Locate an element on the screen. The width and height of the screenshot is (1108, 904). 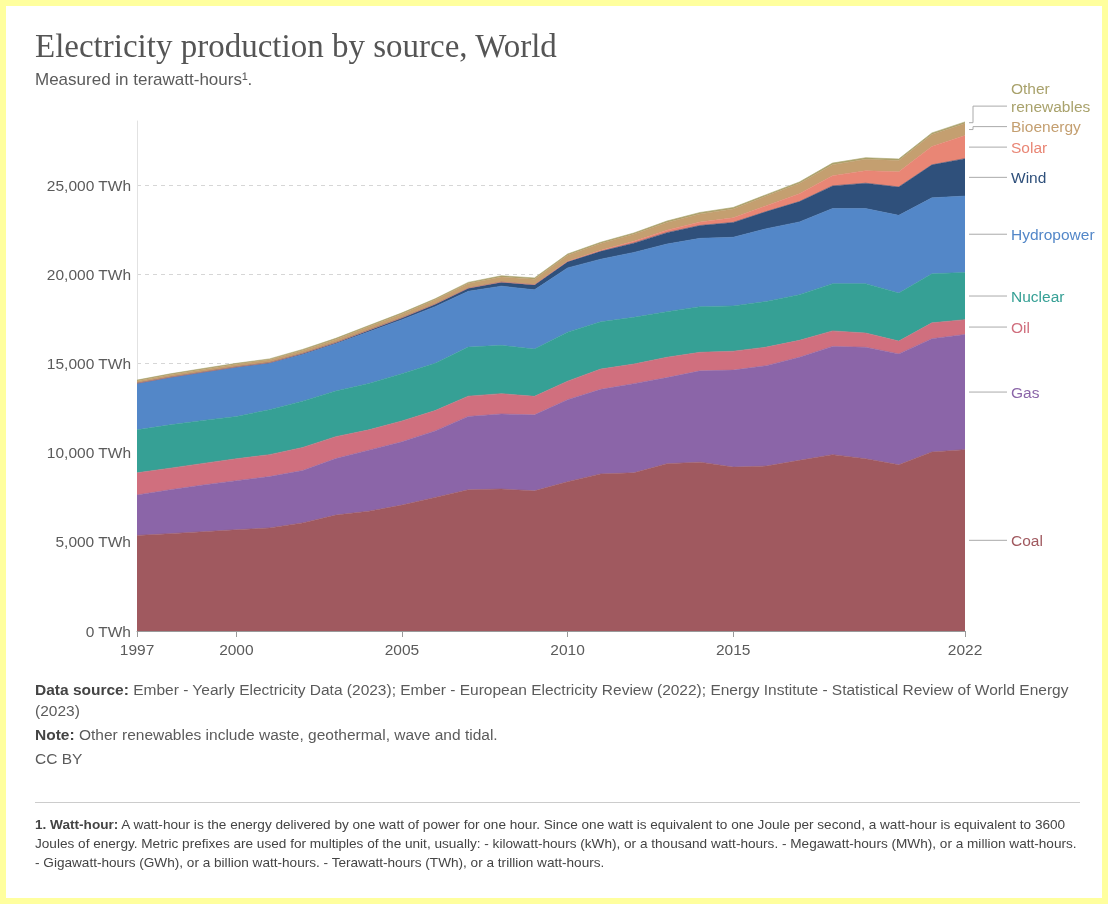
x-tick-label: 1997 is located at coordinates (137, 649).